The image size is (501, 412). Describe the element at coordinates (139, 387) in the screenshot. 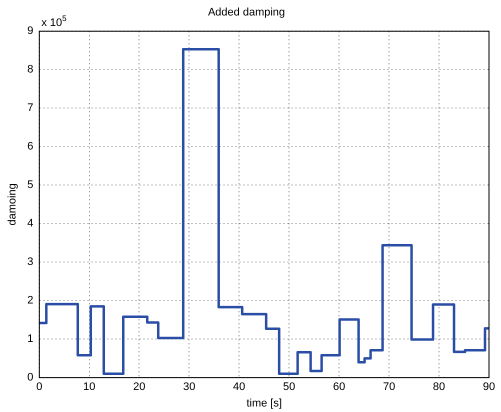

I see `x-tick-label: 20` at that location.